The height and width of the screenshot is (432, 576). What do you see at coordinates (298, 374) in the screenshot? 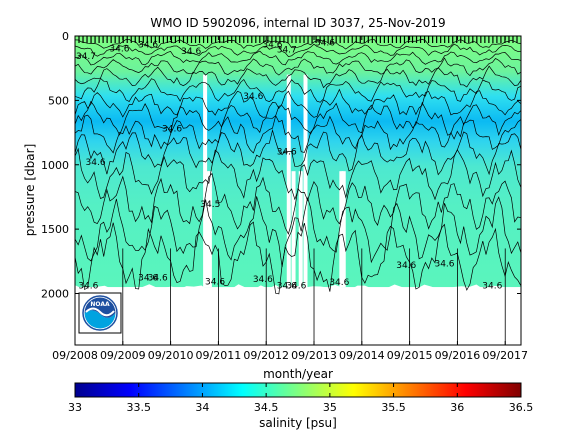
I see `x-axis-label: month/year` at bounding box center [298, 374].